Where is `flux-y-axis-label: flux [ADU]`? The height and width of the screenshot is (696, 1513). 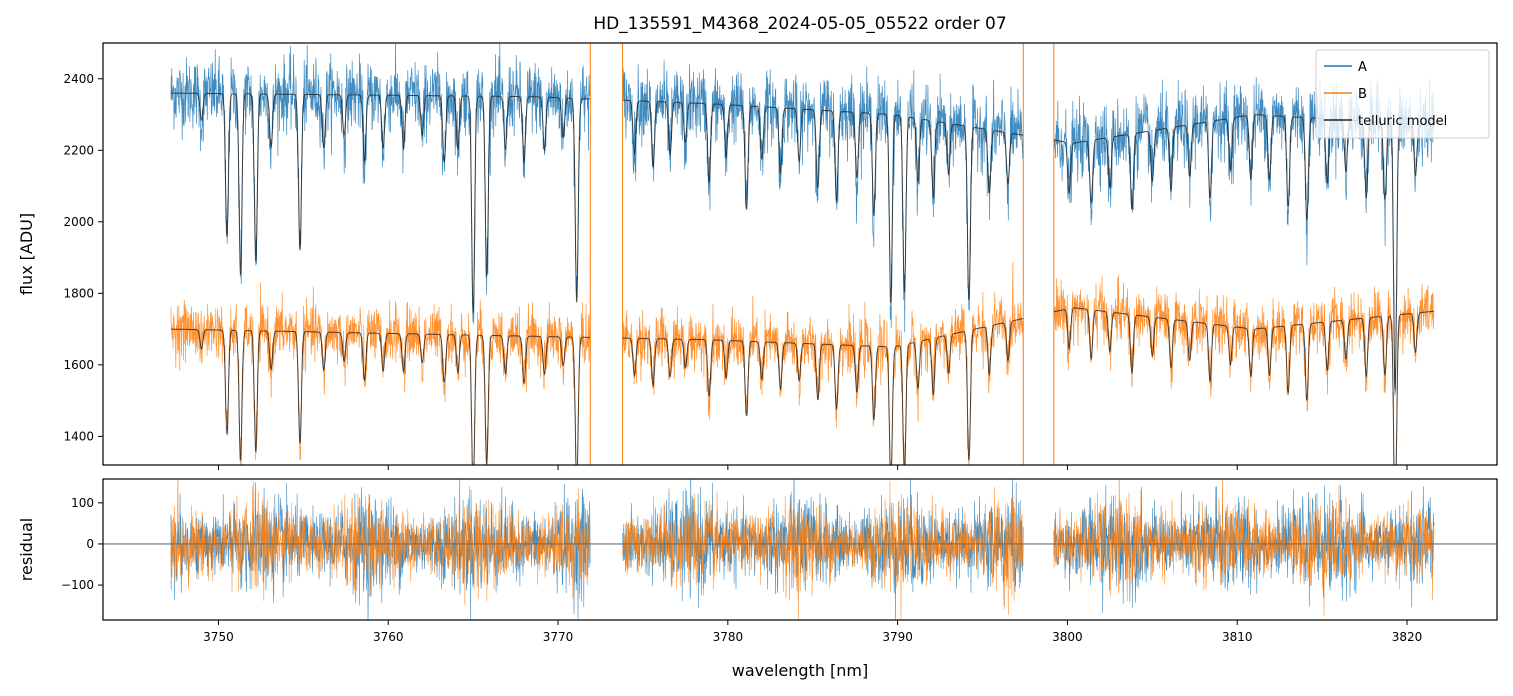
flux-y-axis-label: flux [ADU] is located at coordinates (26, 254).